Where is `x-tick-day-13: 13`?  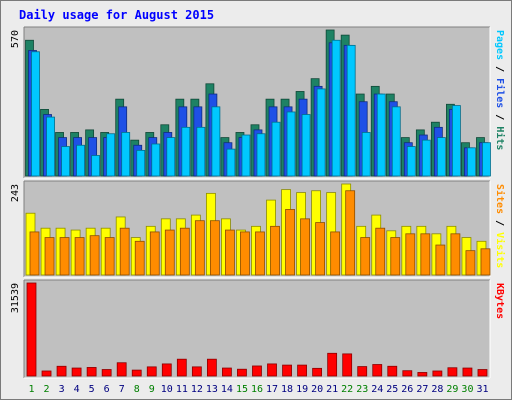 x-tick-day-13: 13 is located at coordinates (212, 389).